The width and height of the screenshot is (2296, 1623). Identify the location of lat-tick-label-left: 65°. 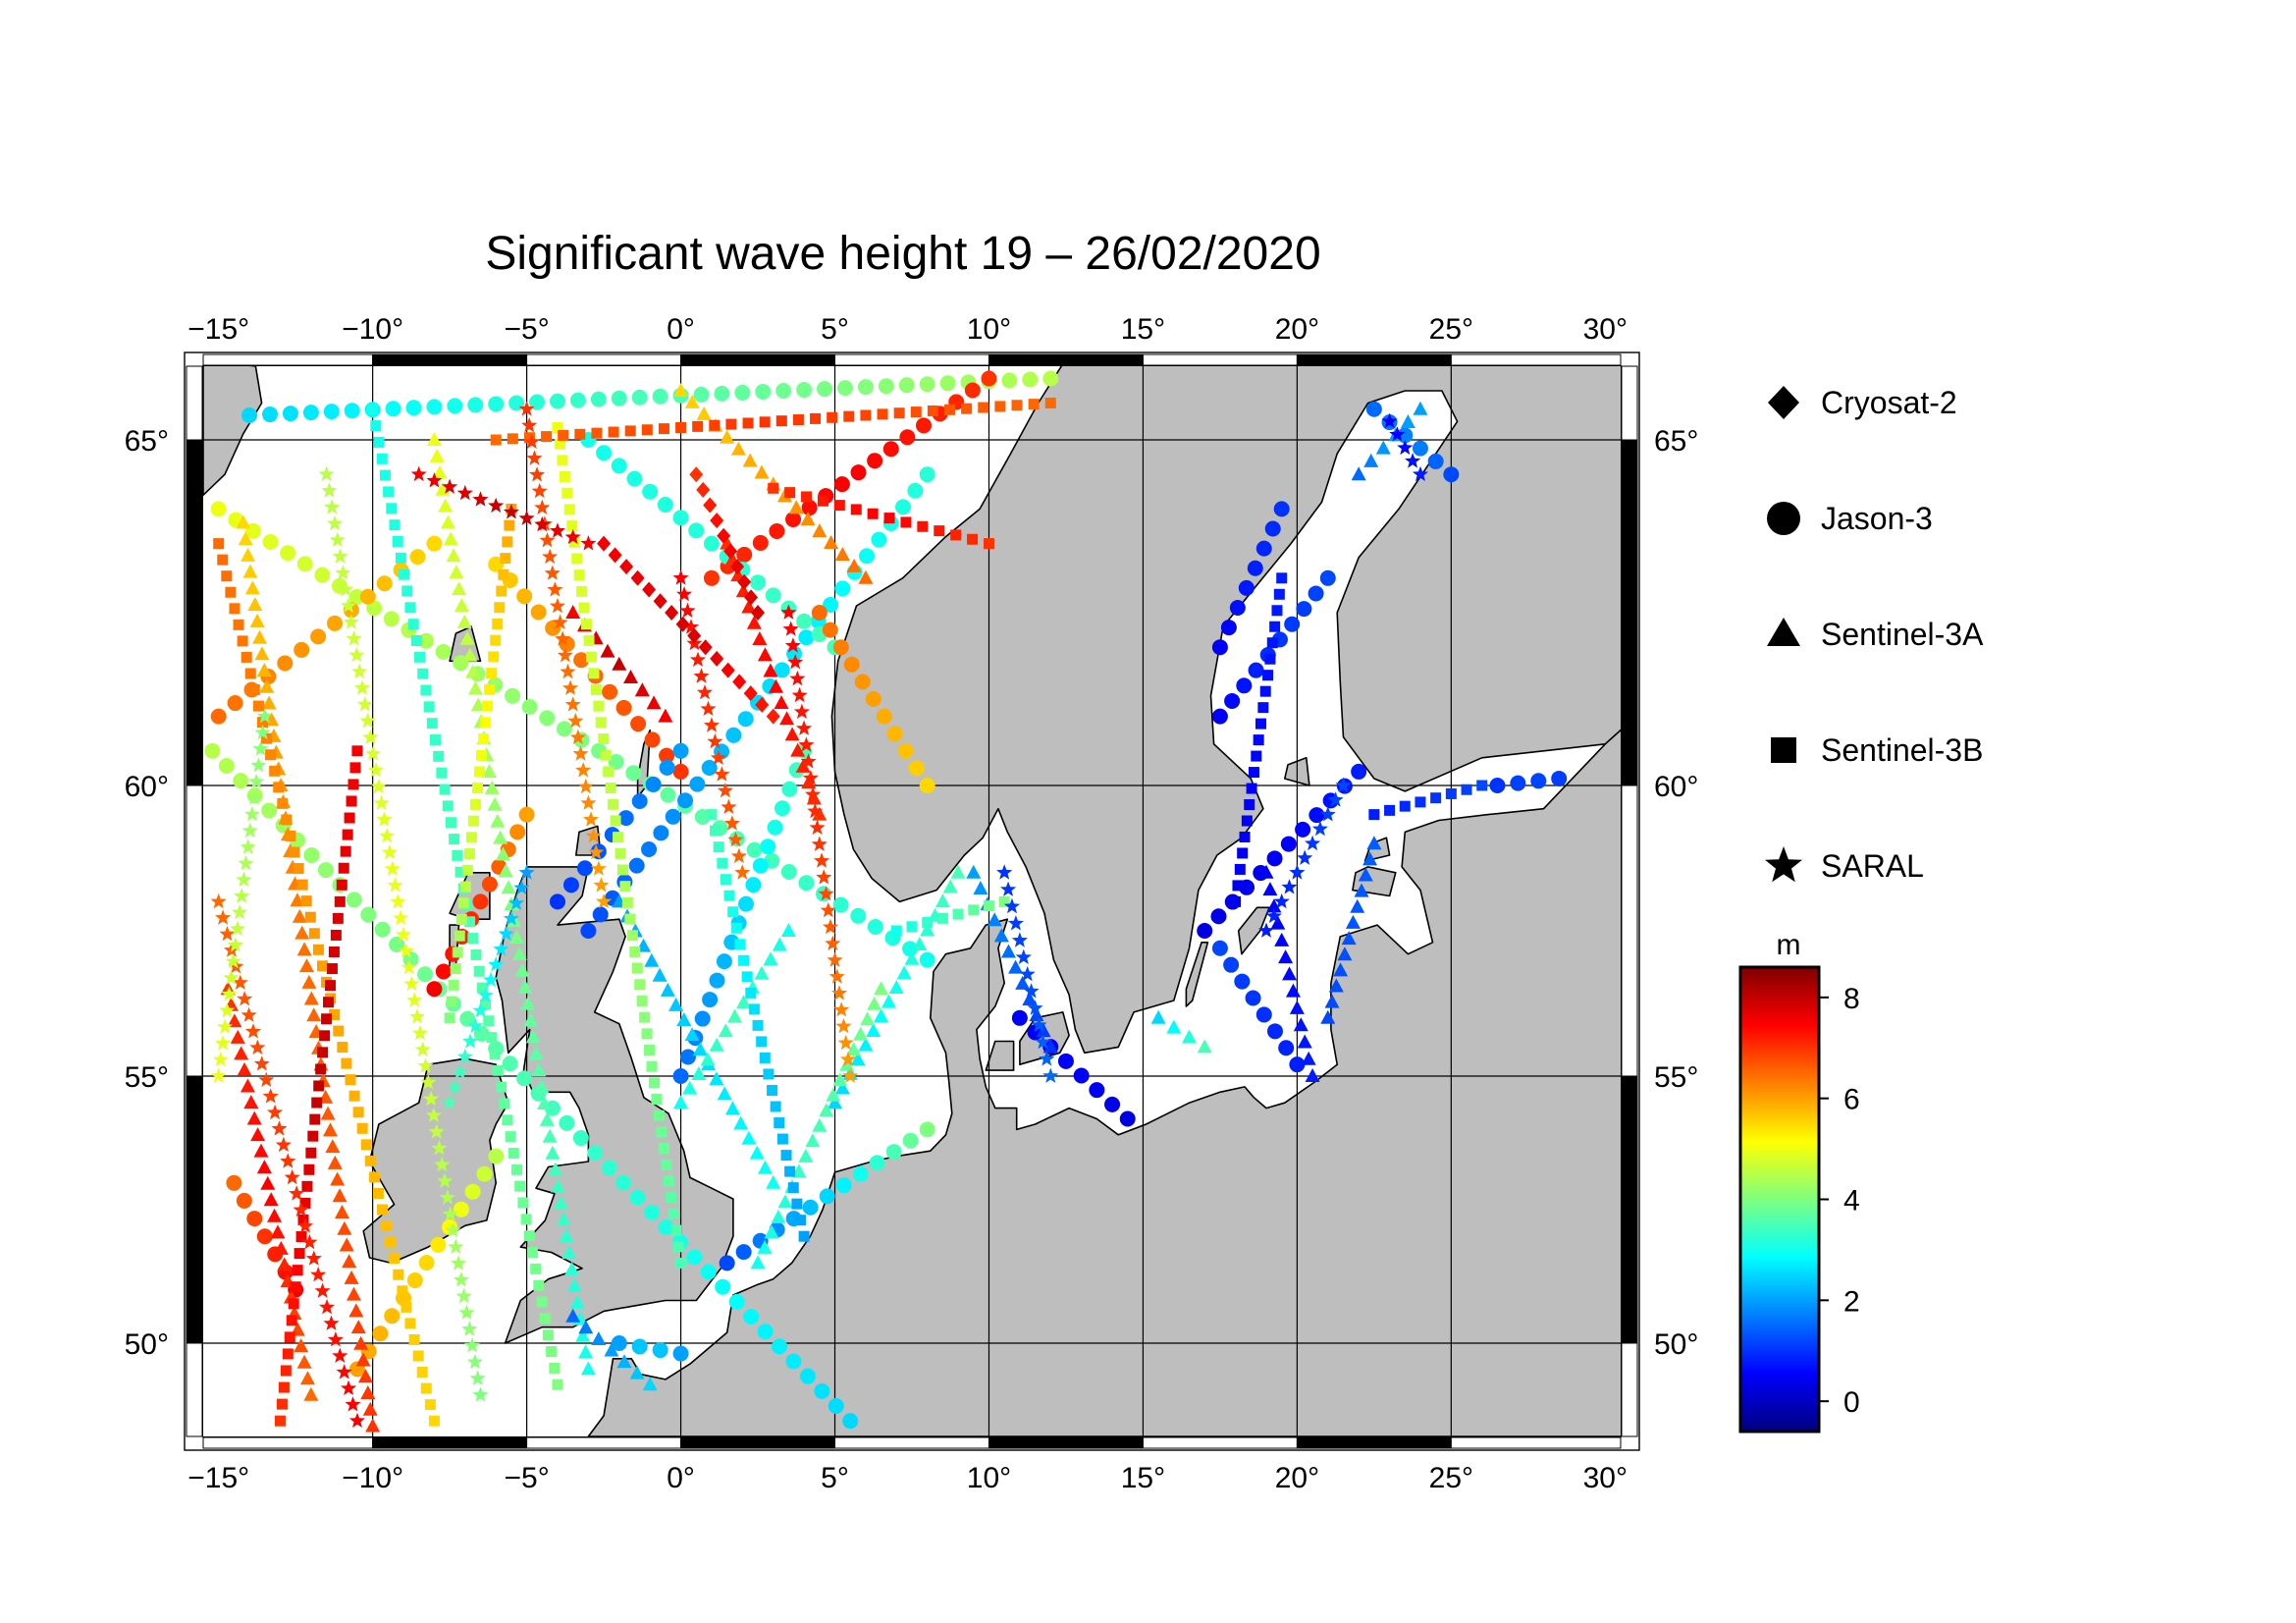
(147, 441).